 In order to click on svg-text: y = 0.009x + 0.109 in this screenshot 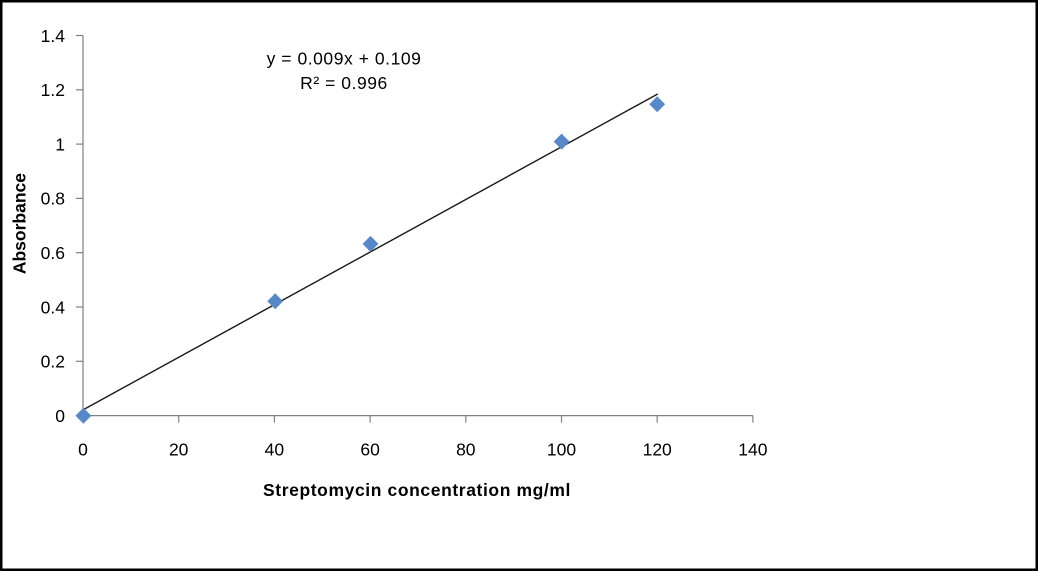, I will do `click(344, 59)`.